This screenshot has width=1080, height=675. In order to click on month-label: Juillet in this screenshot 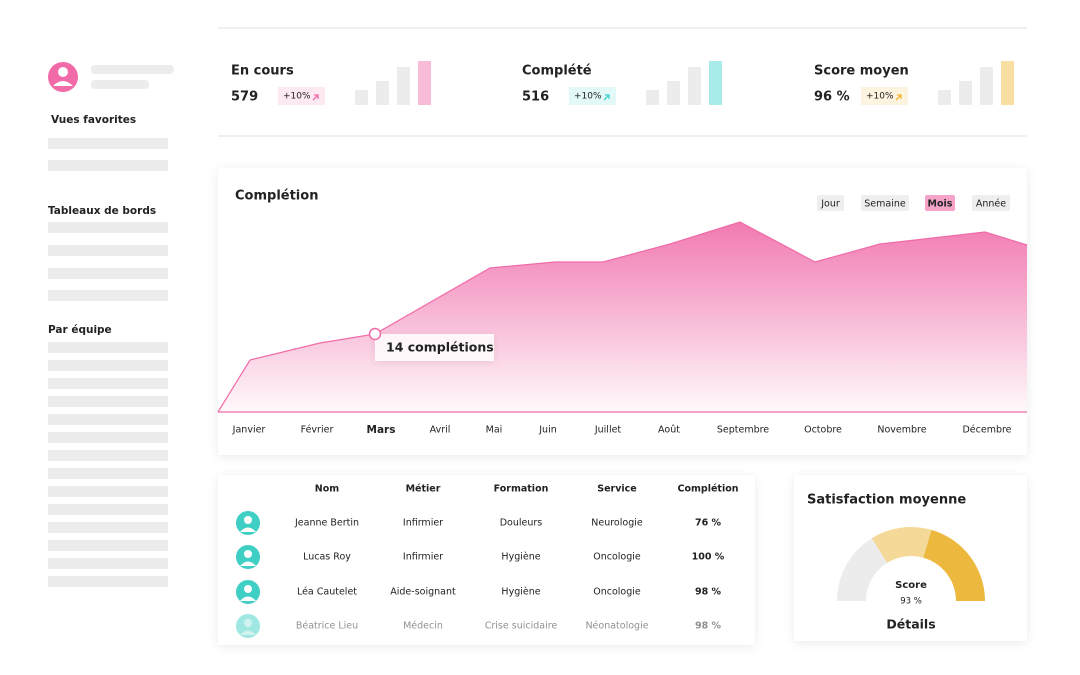, I will do `click(608, 430)`.